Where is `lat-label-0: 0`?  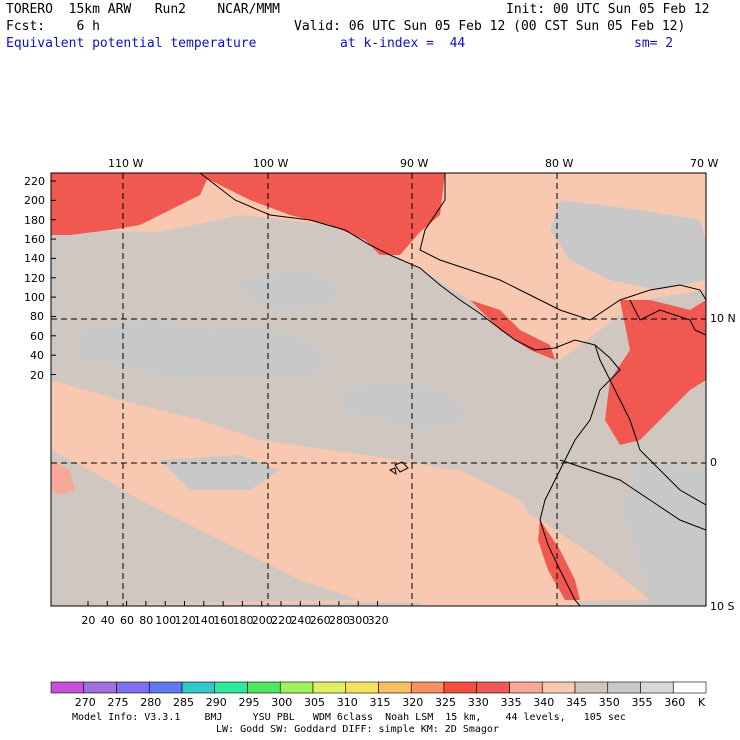 lat-label-0: 0 is located at coordinates (713, 462).